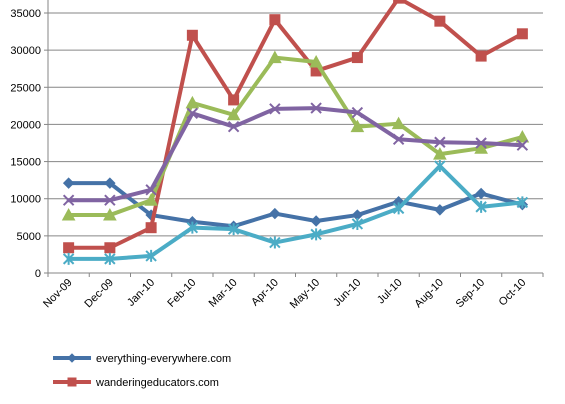 The image size is (565, 404). What do you see at coordinates (25, 200) in the screenshot?
I see `y-tick-label: 10000` at bounding box center [25, 200].